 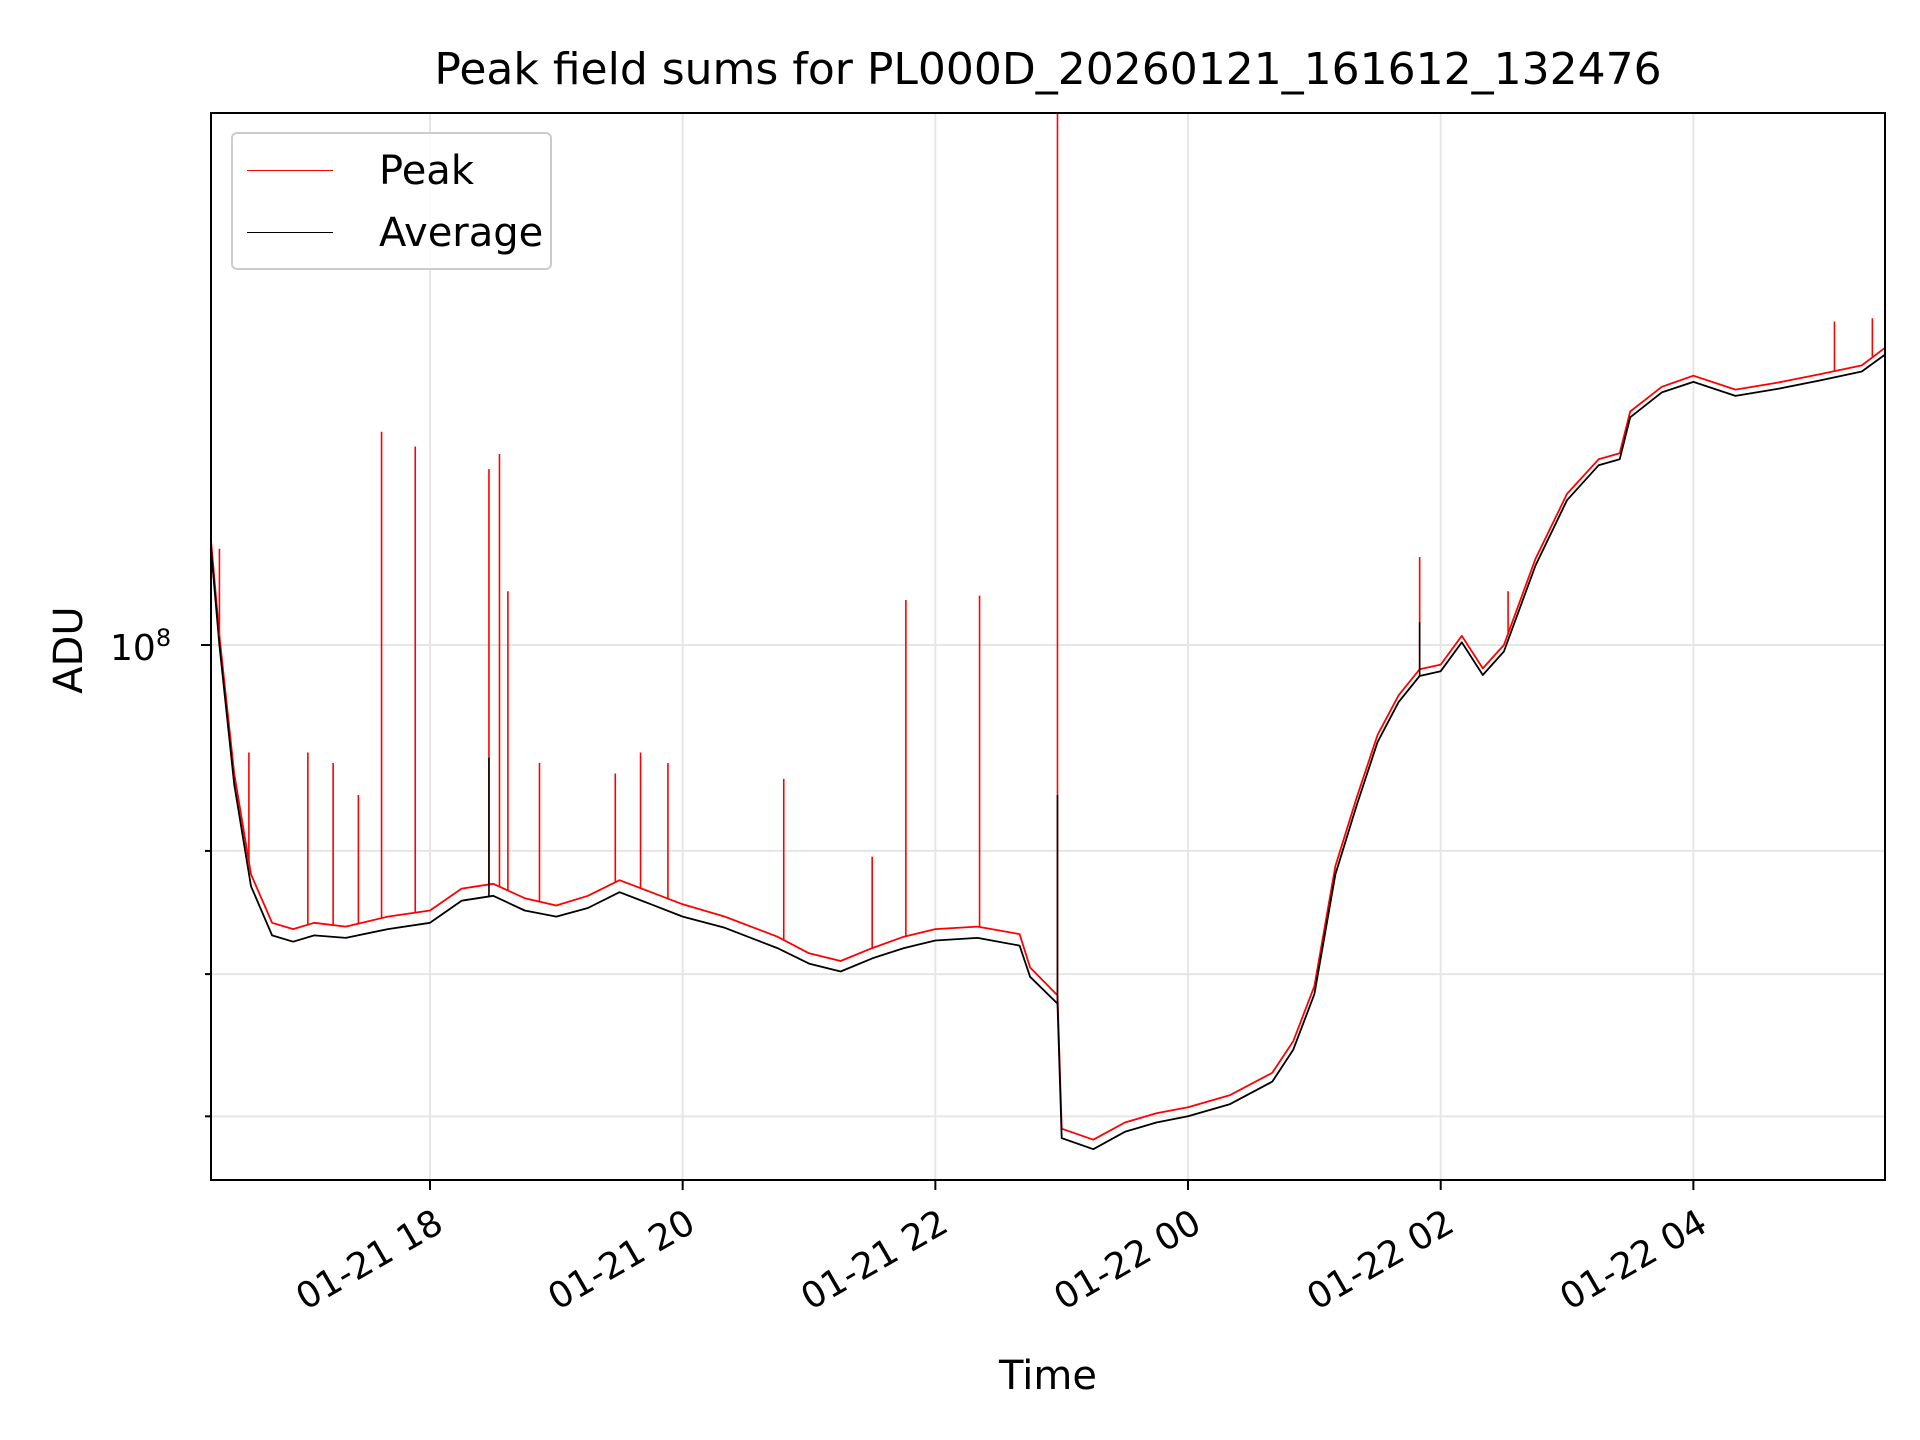 What do you see at coordinates (290, 170) in the screenshot?
I see `legend-swatch-peak` at bounding box center [290, 170].